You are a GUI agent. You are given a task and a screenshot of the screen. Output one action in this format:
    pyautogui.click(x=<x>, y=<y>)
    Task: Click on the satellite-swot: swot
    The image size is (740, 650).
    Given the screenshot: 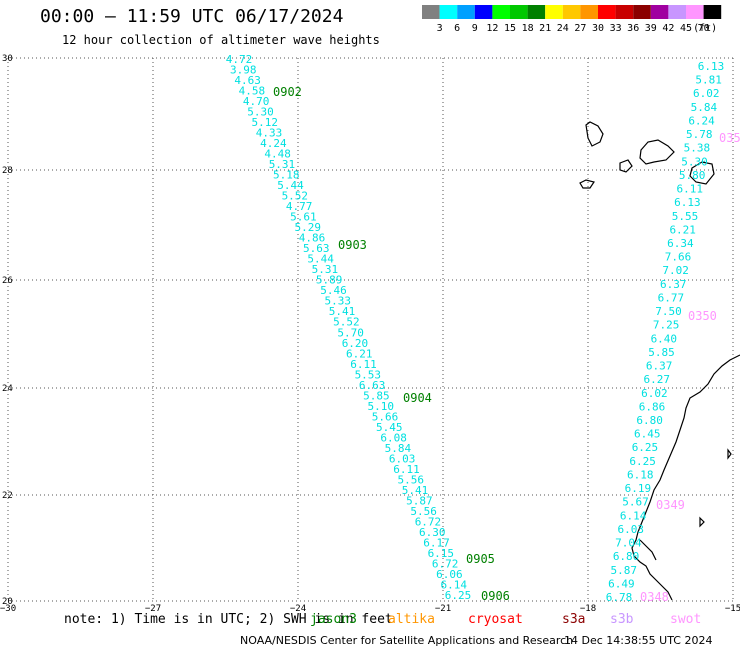 What is the action you would take?
    pyautogui.click(x=686, y=619)
    